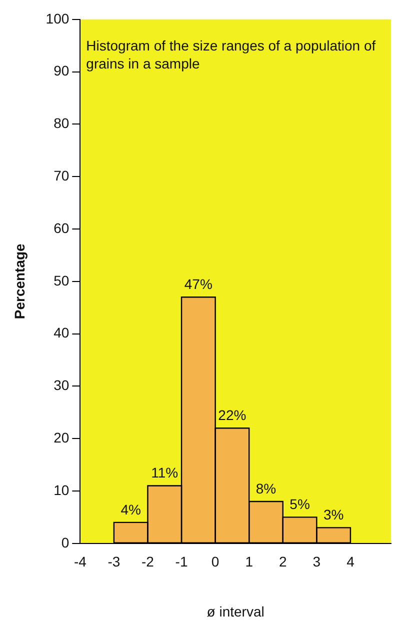  Describe the element at coordinates (282, 562) in the screenshot. I see `x-tick-label: 2` at that location.